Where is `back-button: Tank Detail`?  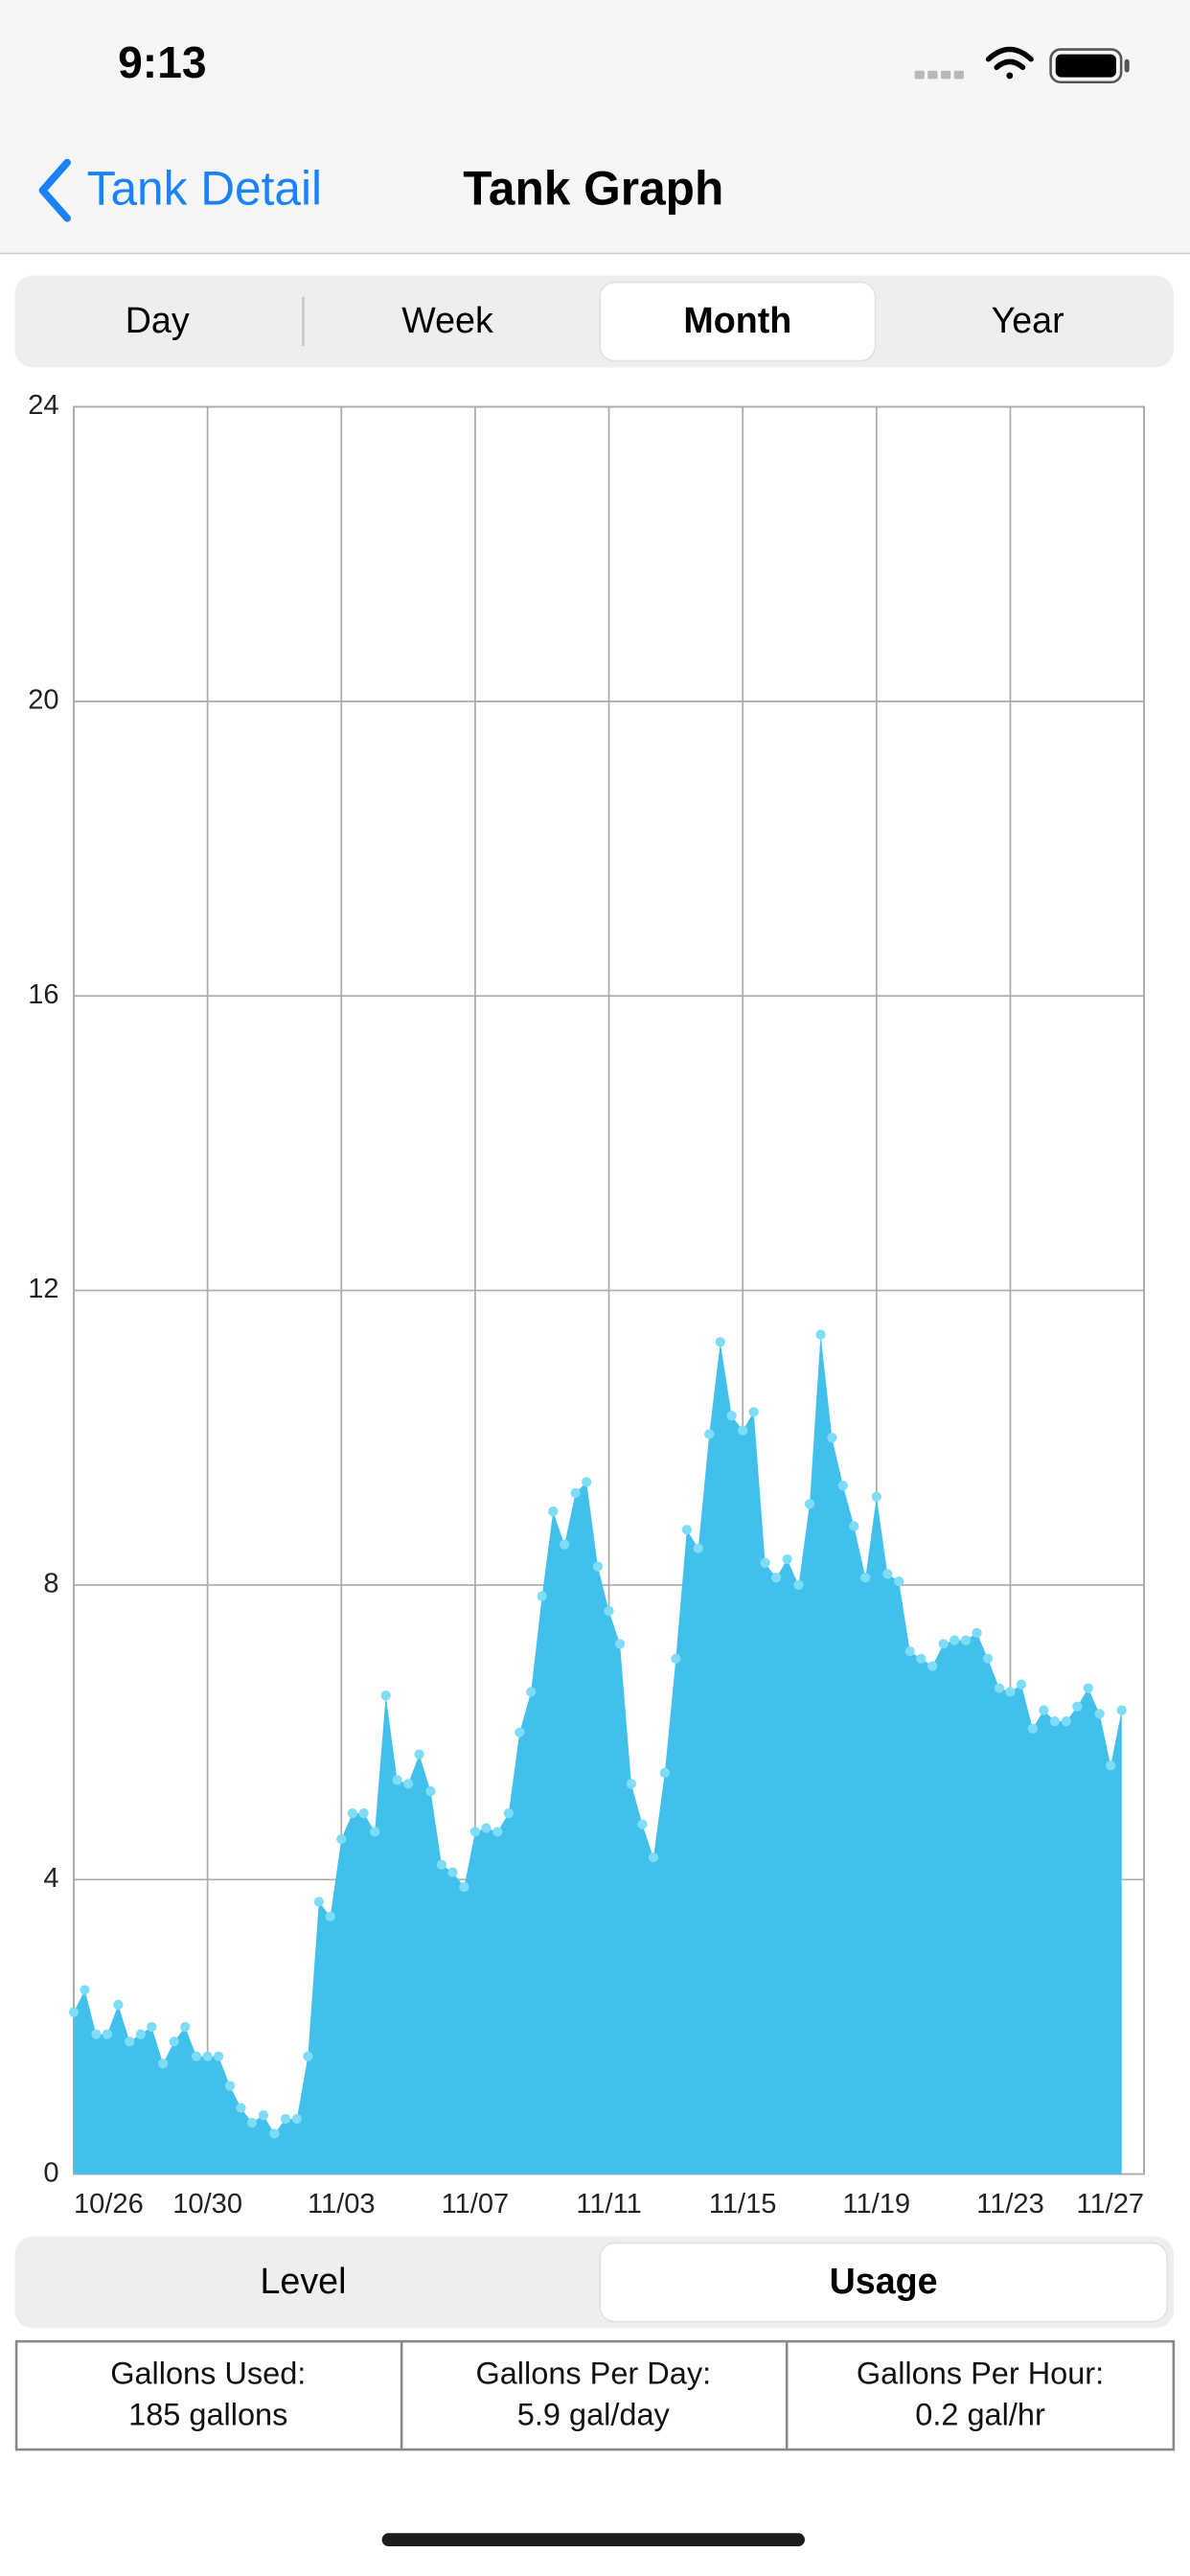
back-button: Tank Detail is located at coordinates (180, 190).